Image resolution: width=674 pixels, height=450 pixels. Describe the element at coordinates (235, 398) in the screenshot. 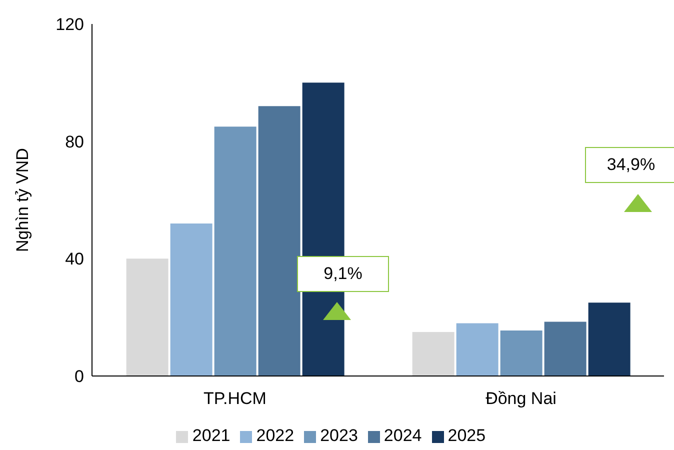

I see `x-tick-label: TP.HCM` at that location.